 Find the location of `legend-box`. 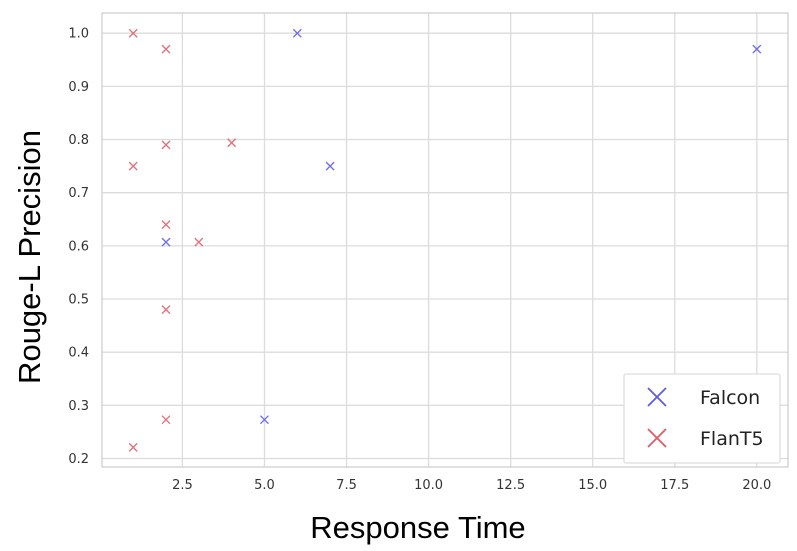

legend-box is located at coordinates (702, 418).